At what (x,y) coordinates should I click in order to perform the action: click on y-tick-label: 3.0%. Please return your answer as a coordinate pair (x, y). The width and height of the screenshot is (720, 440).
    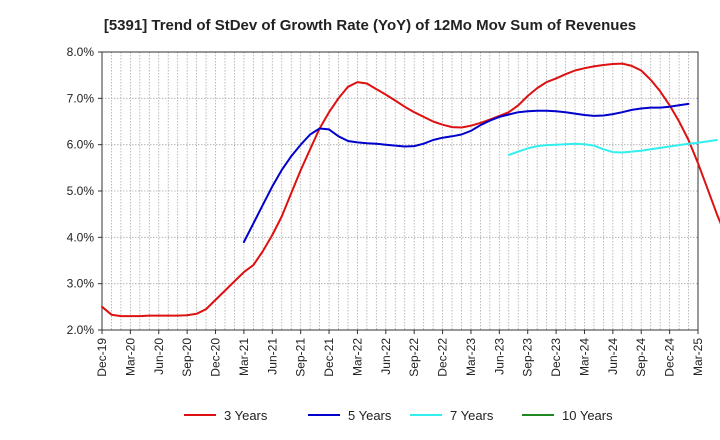
    Looking at the image, I should click on (81, 284).